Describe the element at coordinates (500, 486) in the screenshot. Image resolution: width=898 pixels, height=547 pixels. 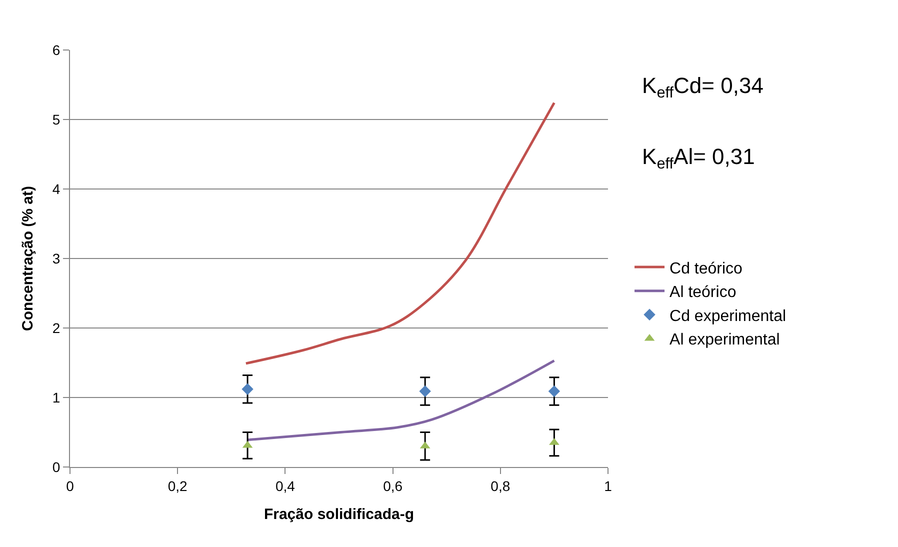
I see `x-tick-label: 0,8` at that location.